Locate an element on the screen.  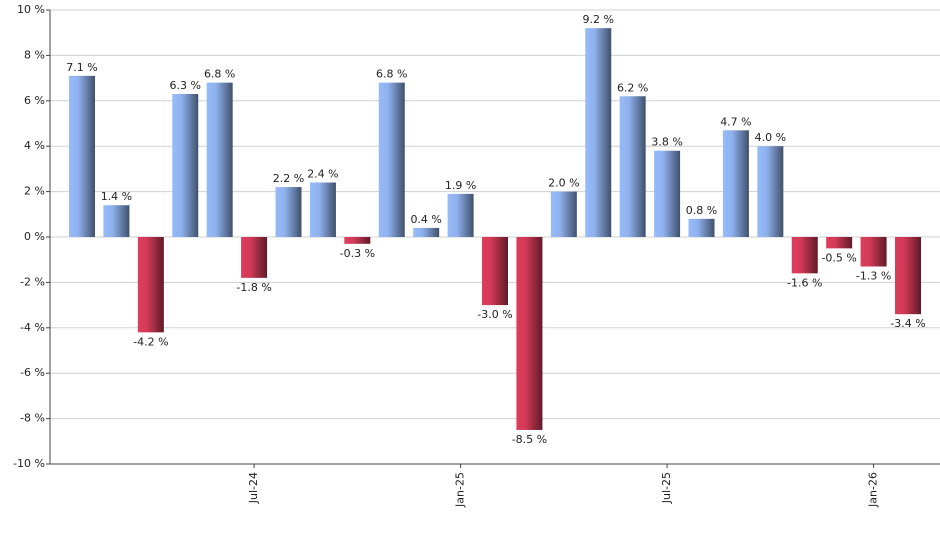
value-label: 1.4 % is located at coordinates (116, 196).